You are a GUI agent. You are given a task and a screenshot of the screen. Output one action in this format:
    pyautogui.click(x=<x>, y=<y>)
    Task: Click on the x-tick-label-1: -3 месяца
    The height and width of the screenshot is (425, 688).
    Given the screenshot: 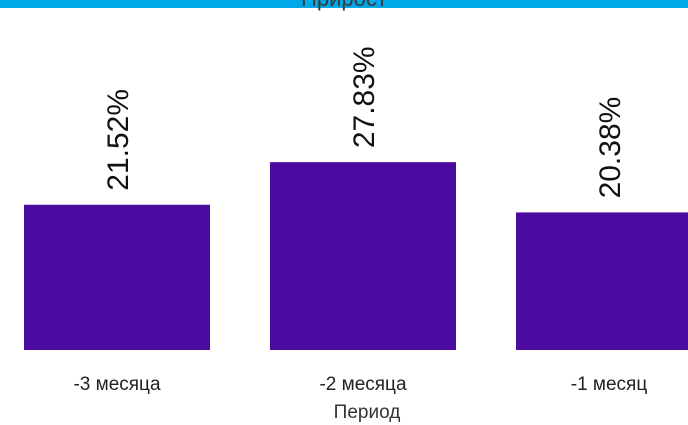 What is the action you would take?
    pyautogui.click(x=116, y=384)
    